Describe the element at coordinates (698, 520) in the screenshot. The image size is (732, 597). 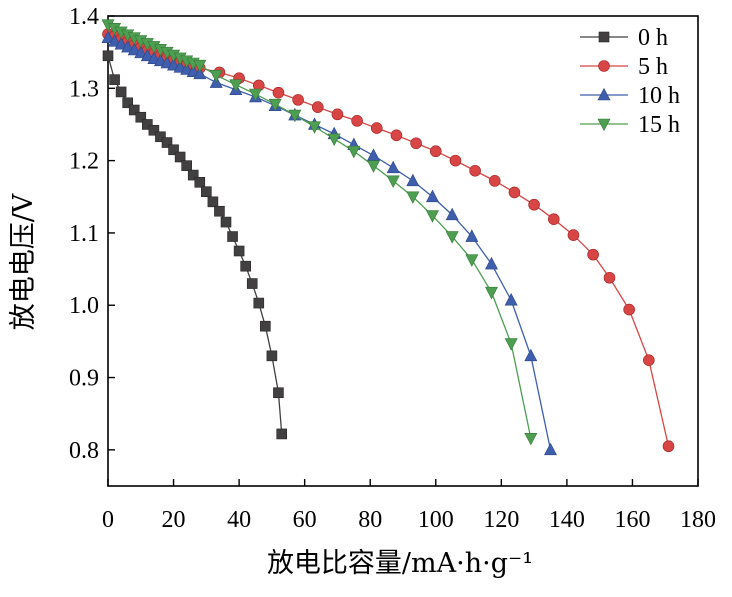
I see `x-tick-label: 180` at that location.